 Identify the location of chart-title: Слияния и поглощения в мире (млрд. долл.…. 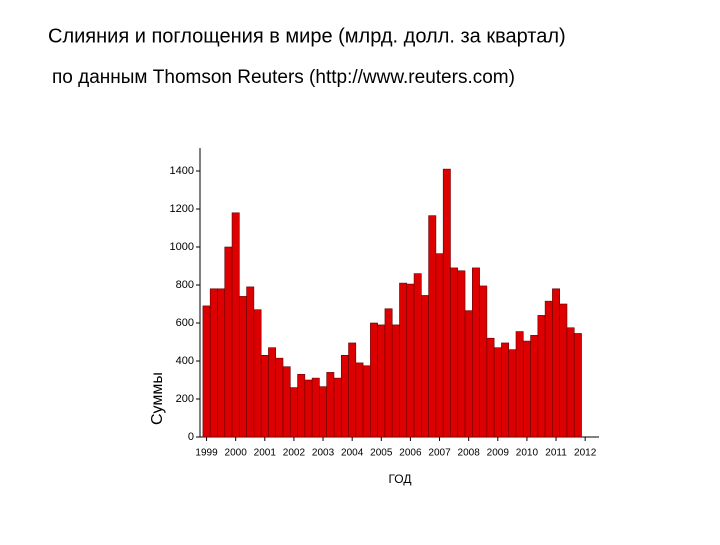
(307, 36).